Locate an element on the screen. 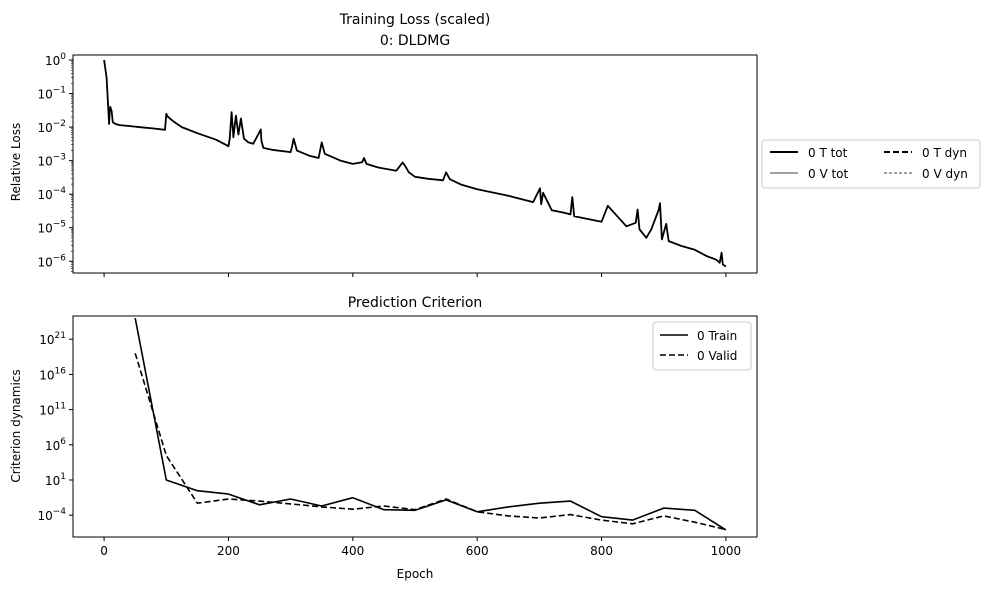 This screenshot has height=590, width=990. panel1-legend-box is located at coordinates (871, 164).